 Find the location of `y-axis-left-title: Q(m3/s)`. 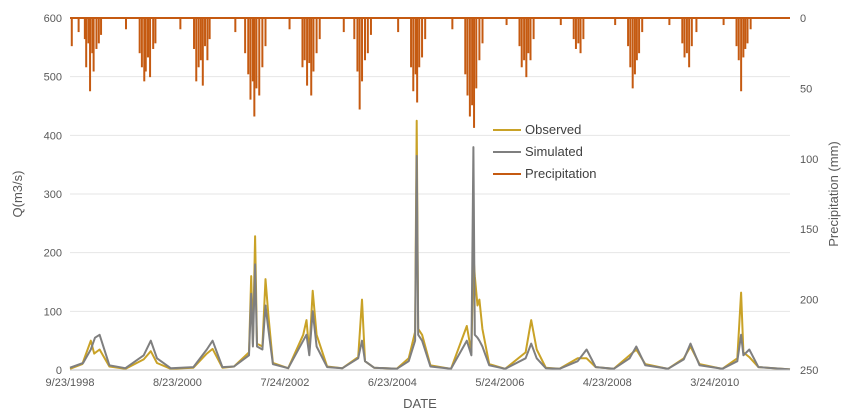

y-axis-left-title: Q(m3/s) is located at coordinates (17, 194).